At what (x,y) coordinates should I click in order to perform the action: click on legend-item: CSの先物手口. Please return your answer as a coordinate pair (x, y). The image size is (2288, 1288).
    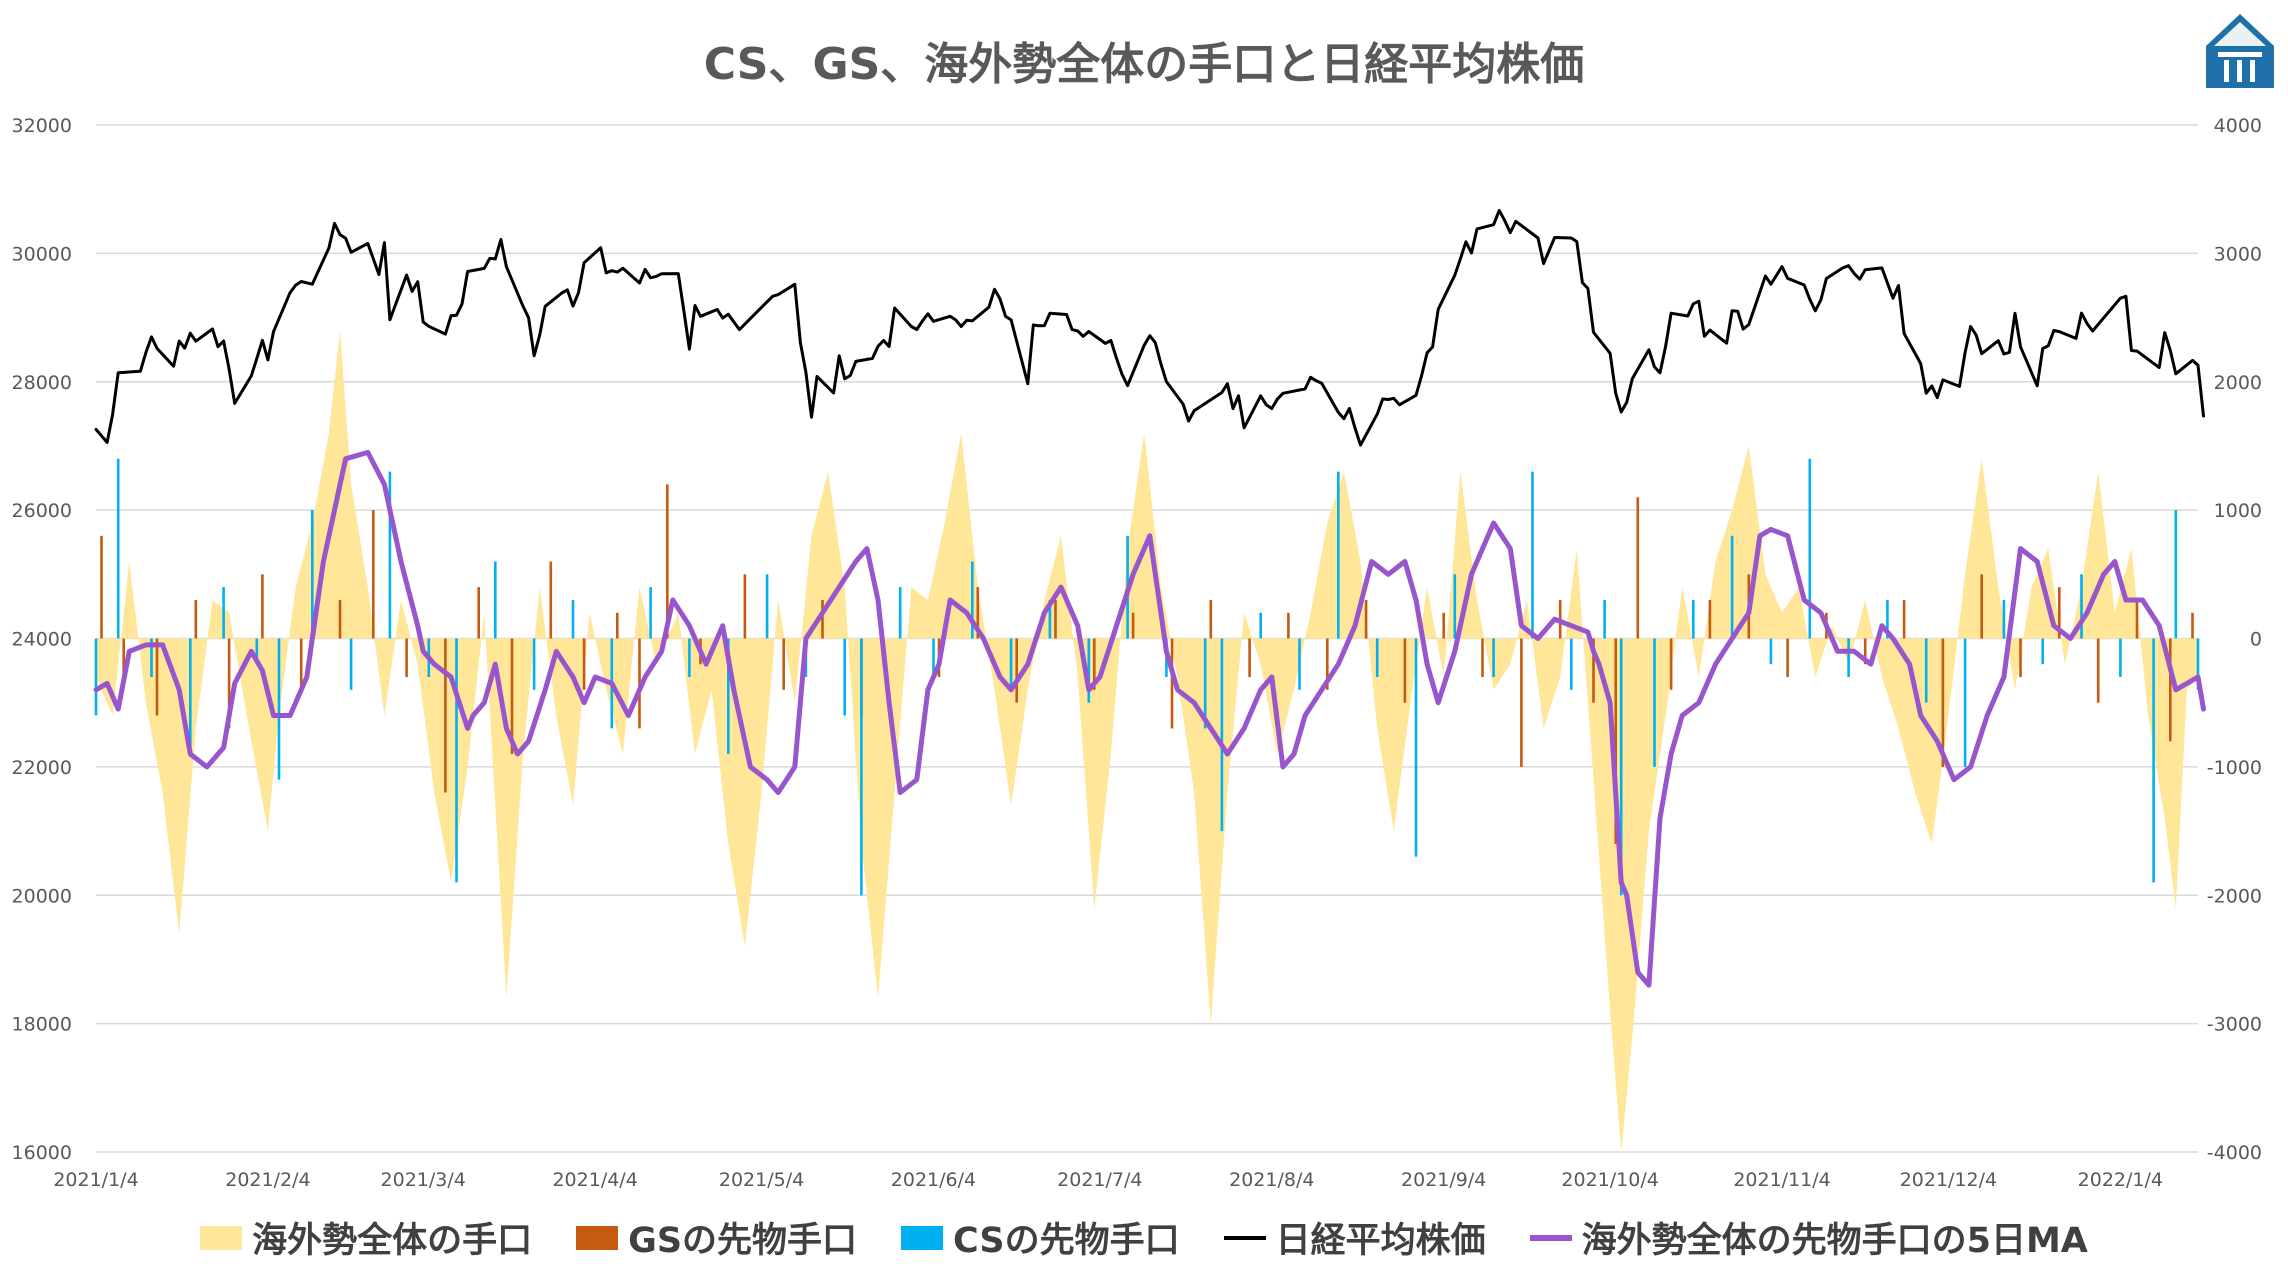
    Looking at the image, I should click on (1040, 1237).